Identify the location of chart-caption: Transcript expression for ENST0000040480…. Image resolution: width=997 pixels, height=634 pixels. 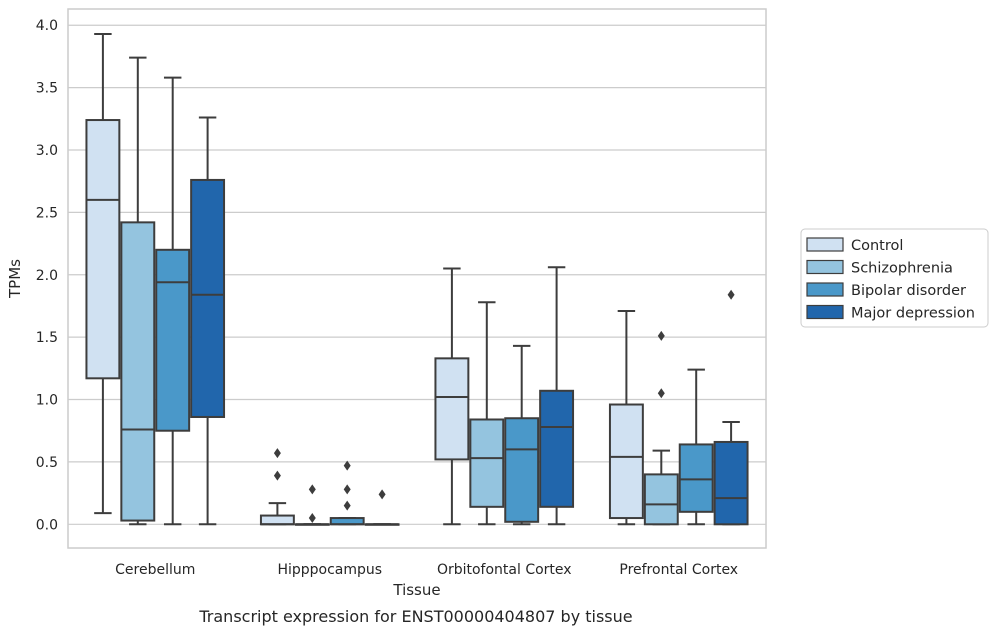
(415, 616).